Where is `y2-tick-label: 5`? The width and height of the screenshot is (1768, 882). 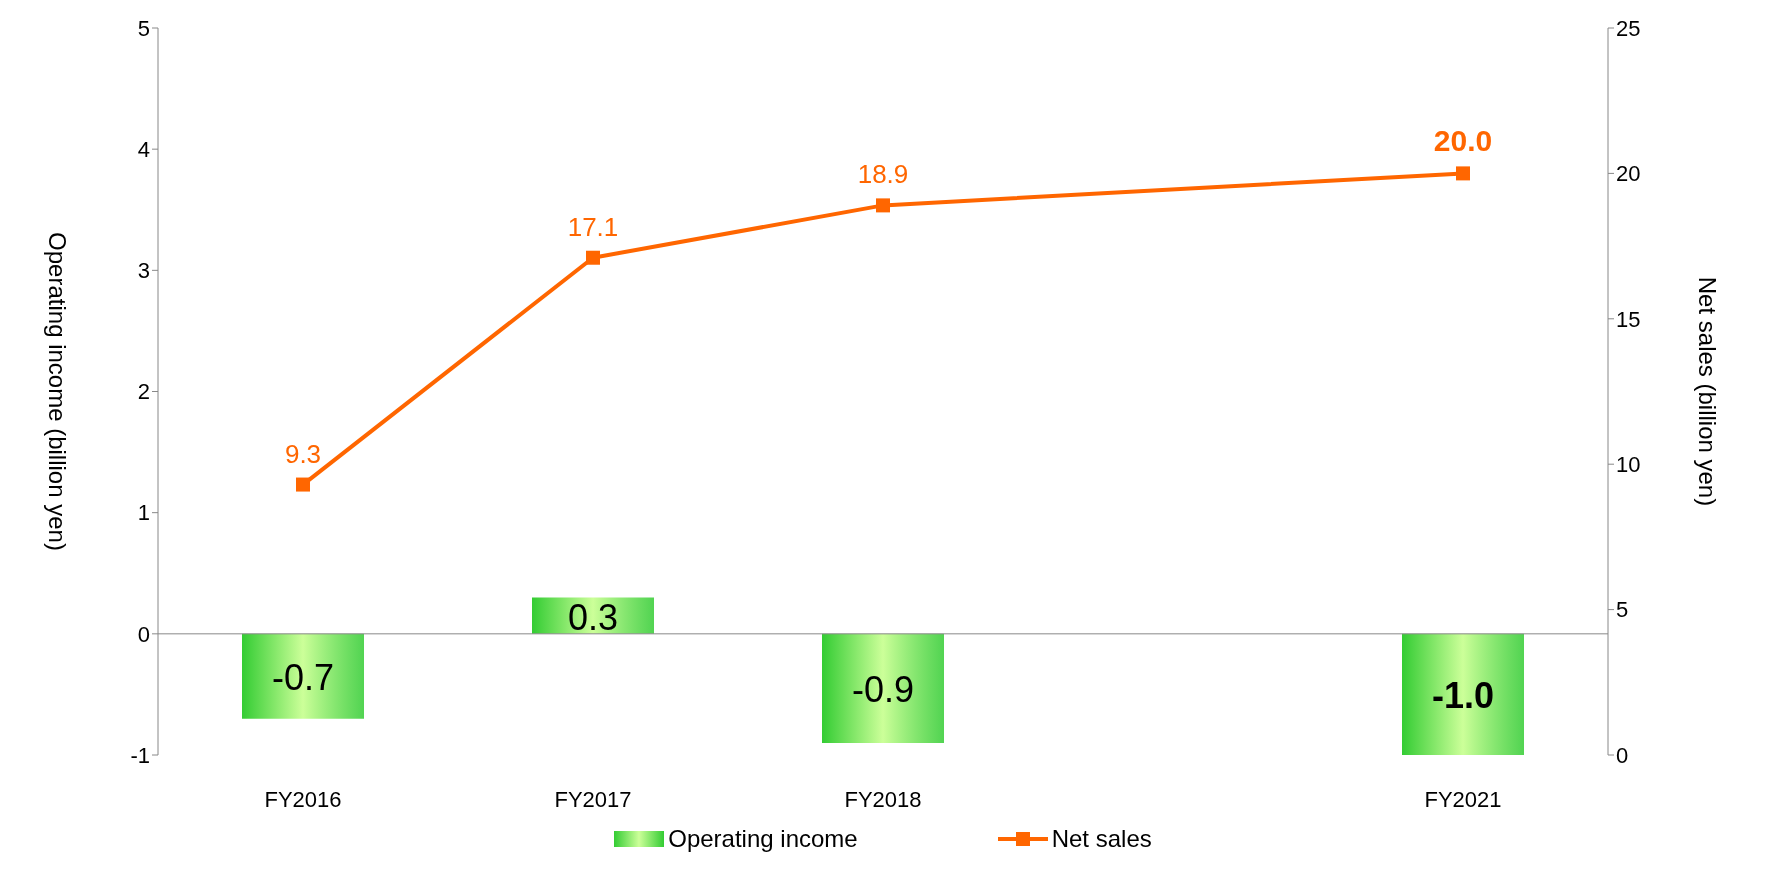
y2-tick-label: 5 is located at coordinates (1622, 610).